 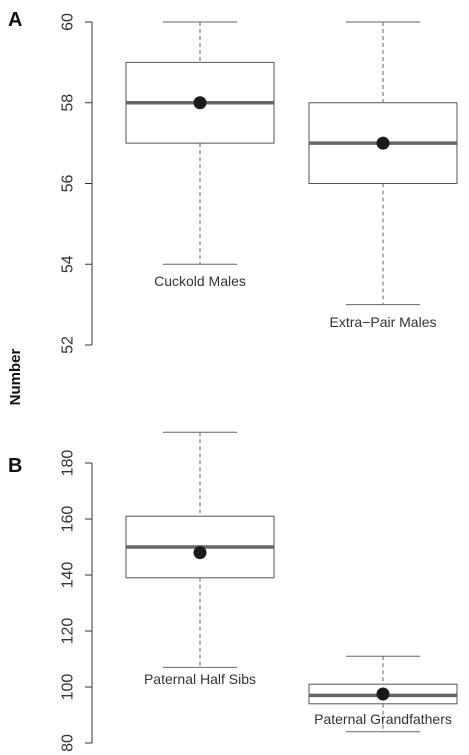 What do you see at coordinates (68, 463) in the screenshot?
I see `y-tick-label: 180` at bounding box center [68, 463].